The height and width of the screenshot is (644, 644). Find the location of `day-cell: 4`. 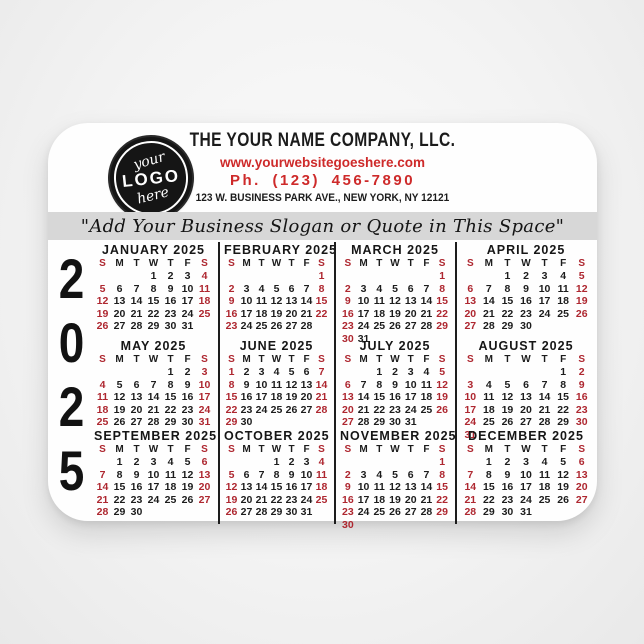

day-cell: 4 is located at coordinates (321, 462).